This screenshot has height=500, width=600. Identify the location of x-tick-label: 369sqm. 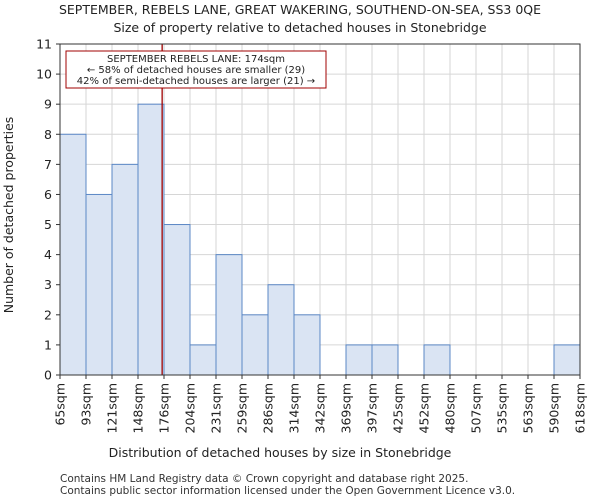
(346, 408).